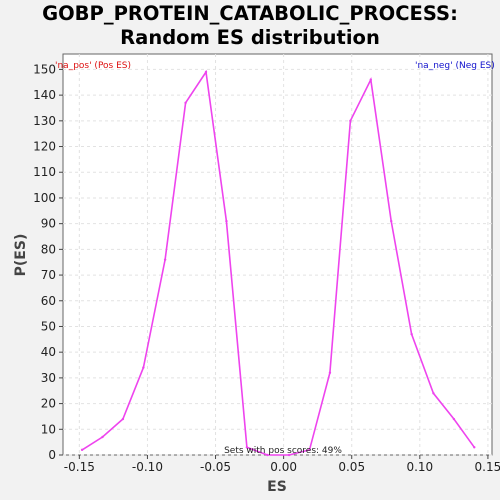  What do you see at coordinates (487, 467) in the screenshot?
I see `x-tick-label: 0.15` at bounding box center [487, 467].